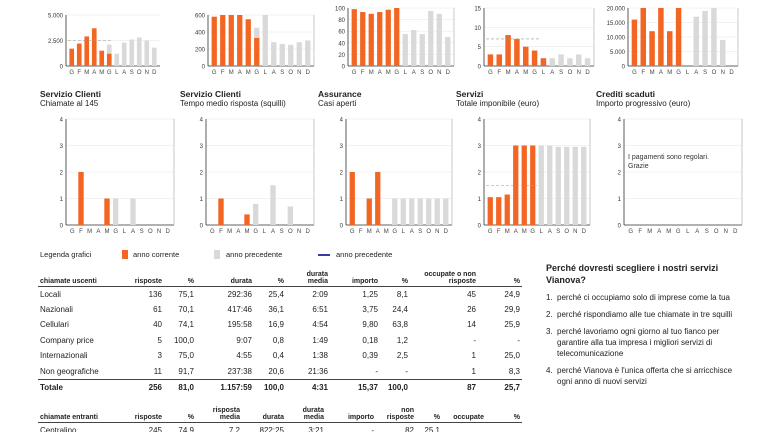 The height and width of the screenshot is (432, 768). I want to click on chart-subtitle: Importo progressivo (euro), so click(643, 103).